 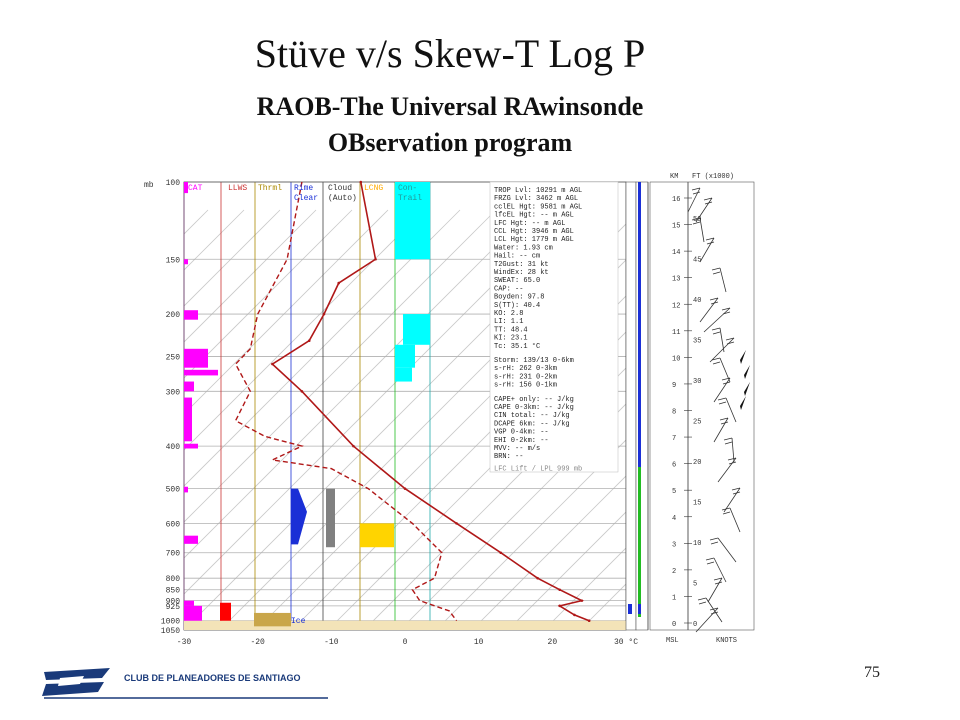 What do you see at coordinates (674, 177) in the screenshot?
I see `km-label: KM` at bounding box center [674, 177].